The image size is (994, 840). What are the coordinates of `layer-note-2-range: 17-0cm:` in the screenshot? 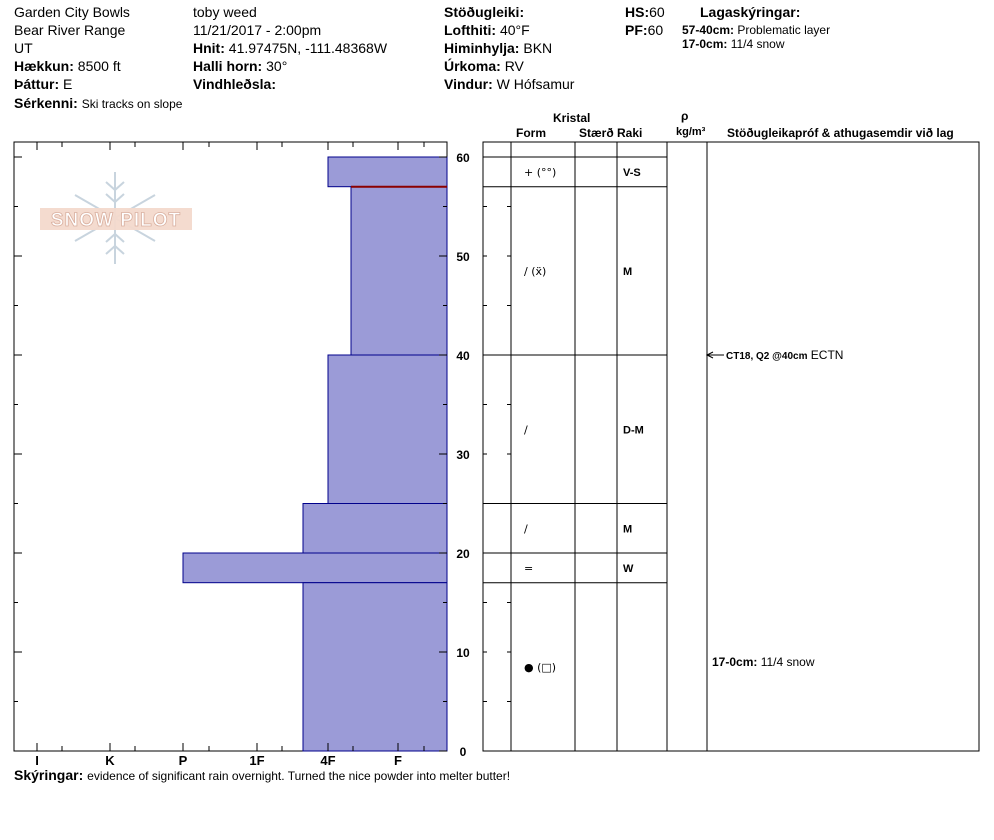 It's located at (705, 44).